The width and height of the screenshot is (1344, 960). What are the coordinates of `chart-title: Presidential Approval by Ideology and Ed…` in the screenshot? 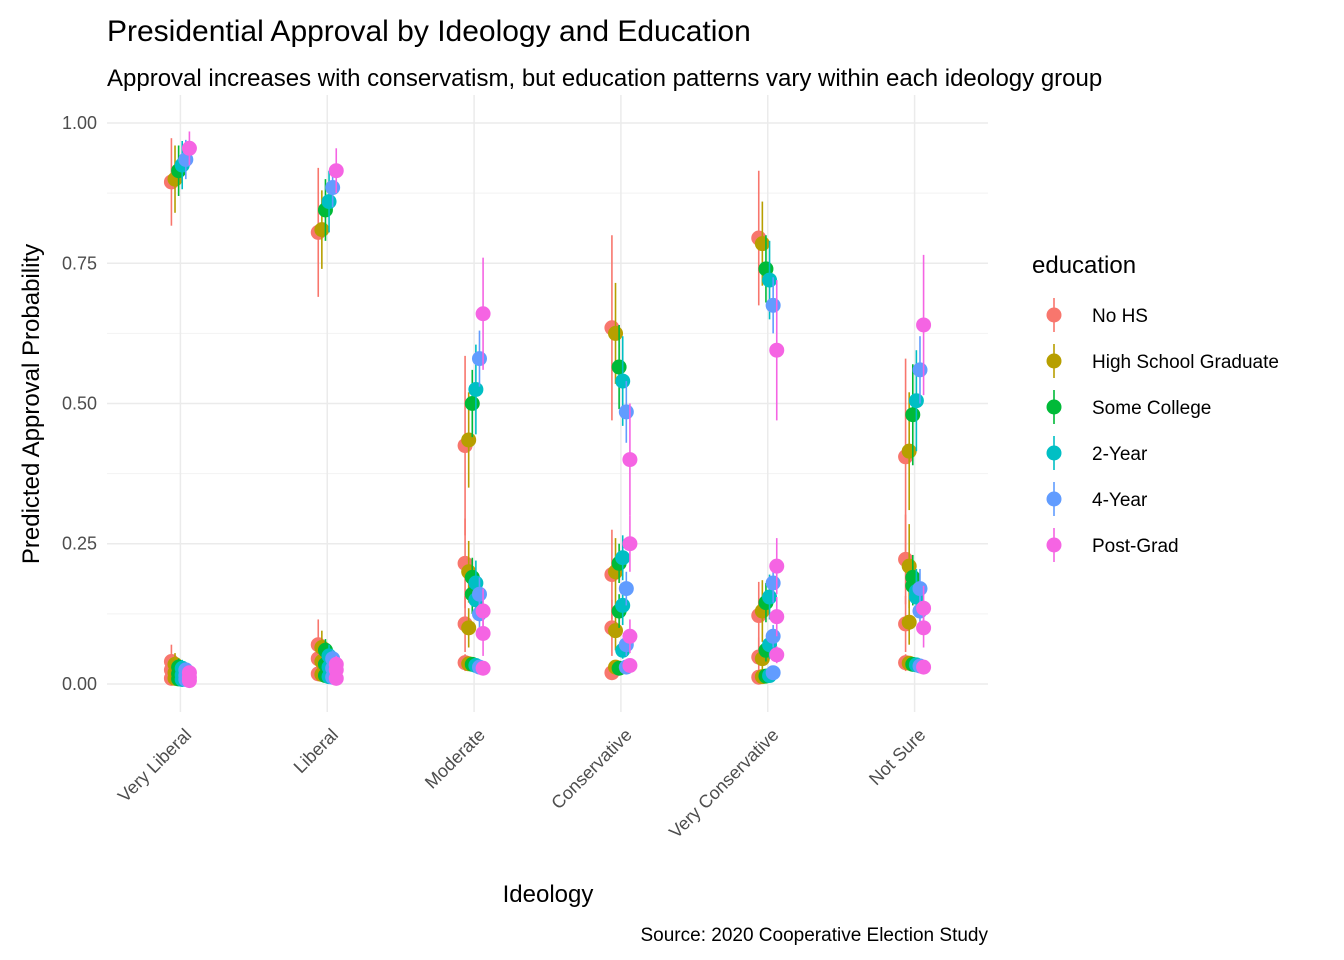 It's located at (429, 31).